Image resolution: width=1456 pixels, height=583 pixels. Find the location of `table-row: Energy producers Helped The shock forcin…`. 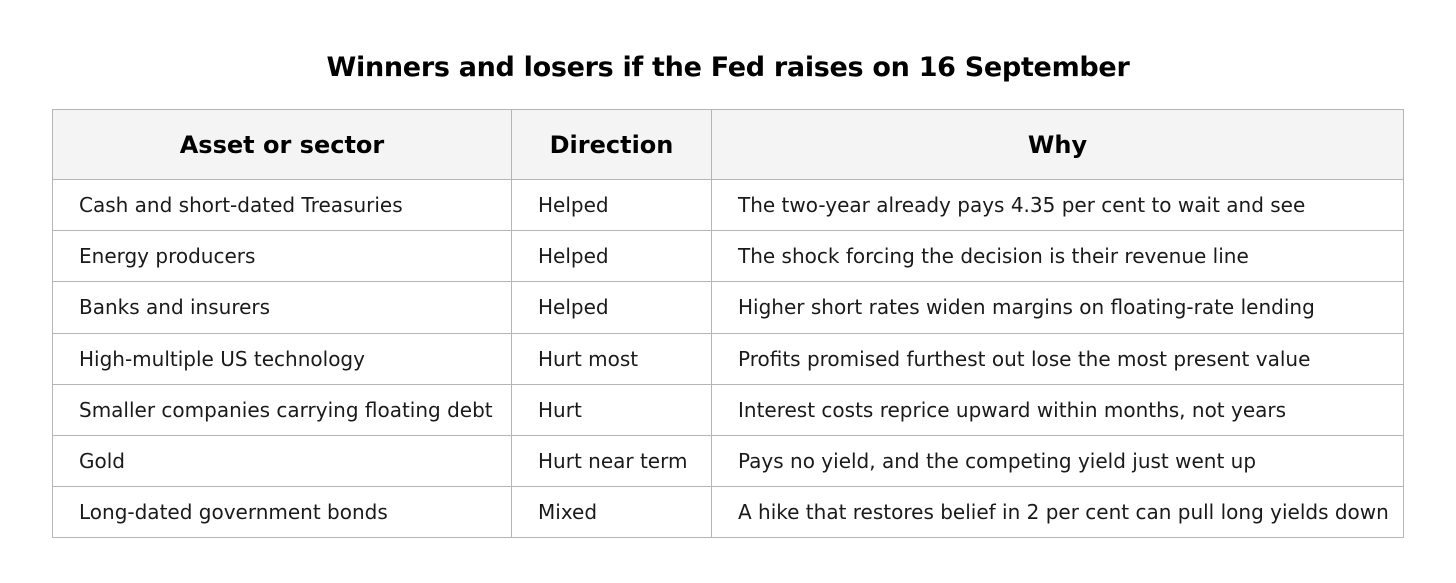

table-row: Energy producers Helped The shock forcin… is located at coordinates (728, 256).